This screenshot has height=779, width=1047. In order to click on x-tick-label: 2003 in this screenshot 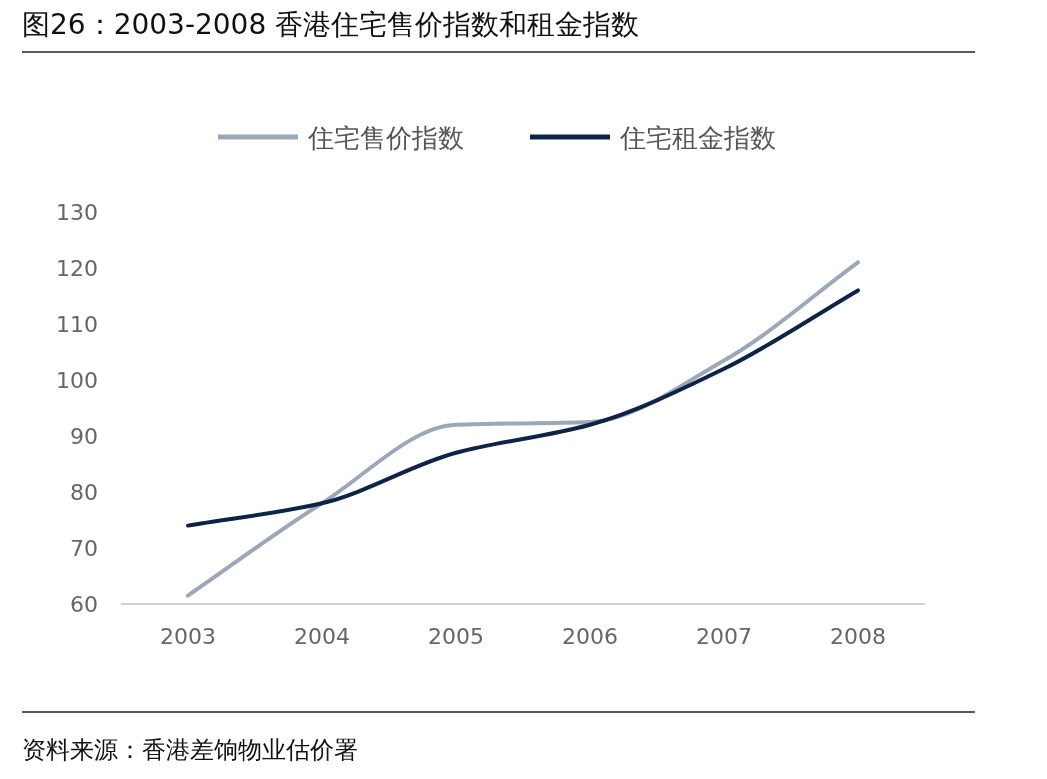, I will do `click(188, 636)`.